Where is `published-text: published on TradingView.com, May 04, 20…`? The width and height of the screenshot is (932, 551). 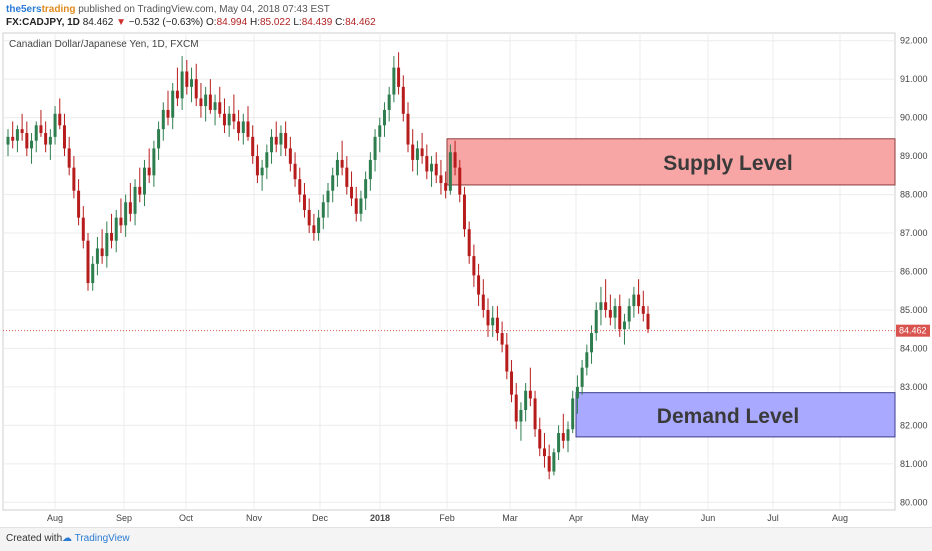
published-text: published on TradingView.com, May 04, 20… is located at coordinates (204, 9).